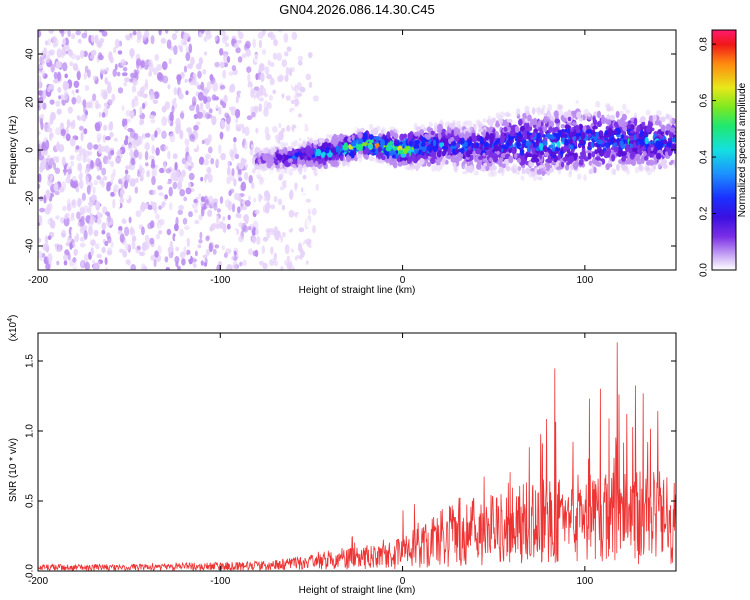  Describe the element at coordinates (357, 590) in the screenshot. I see `snr-x-axis-label: Height of straight line (km)` at that location.